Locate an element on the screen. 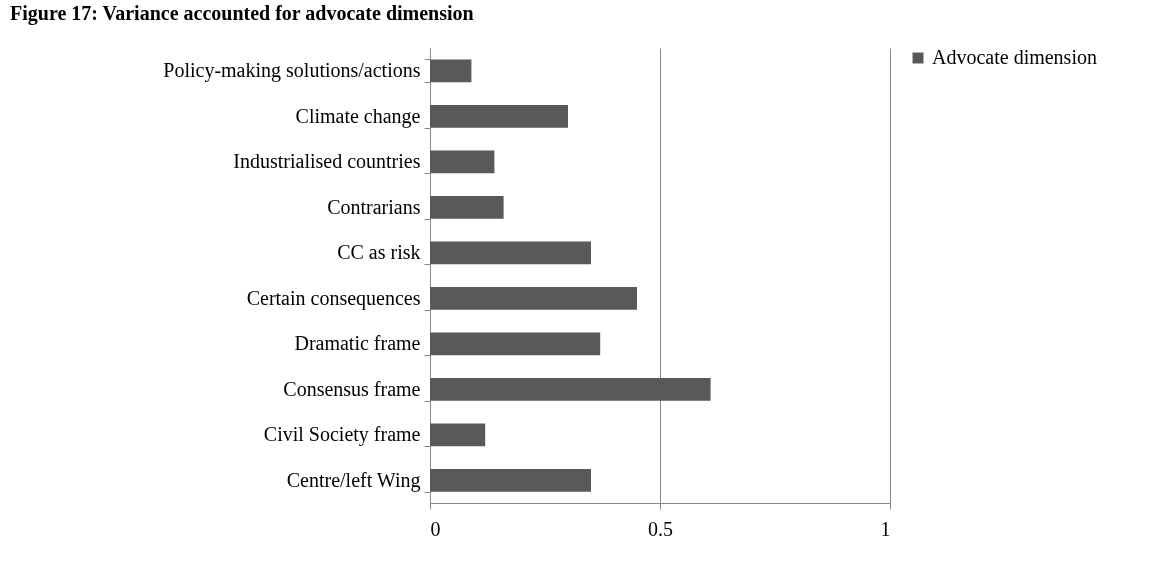 The width and height of the screenshot is (1152, 568). y-tick-label: CC as risk is located at coordinates (379, 252).